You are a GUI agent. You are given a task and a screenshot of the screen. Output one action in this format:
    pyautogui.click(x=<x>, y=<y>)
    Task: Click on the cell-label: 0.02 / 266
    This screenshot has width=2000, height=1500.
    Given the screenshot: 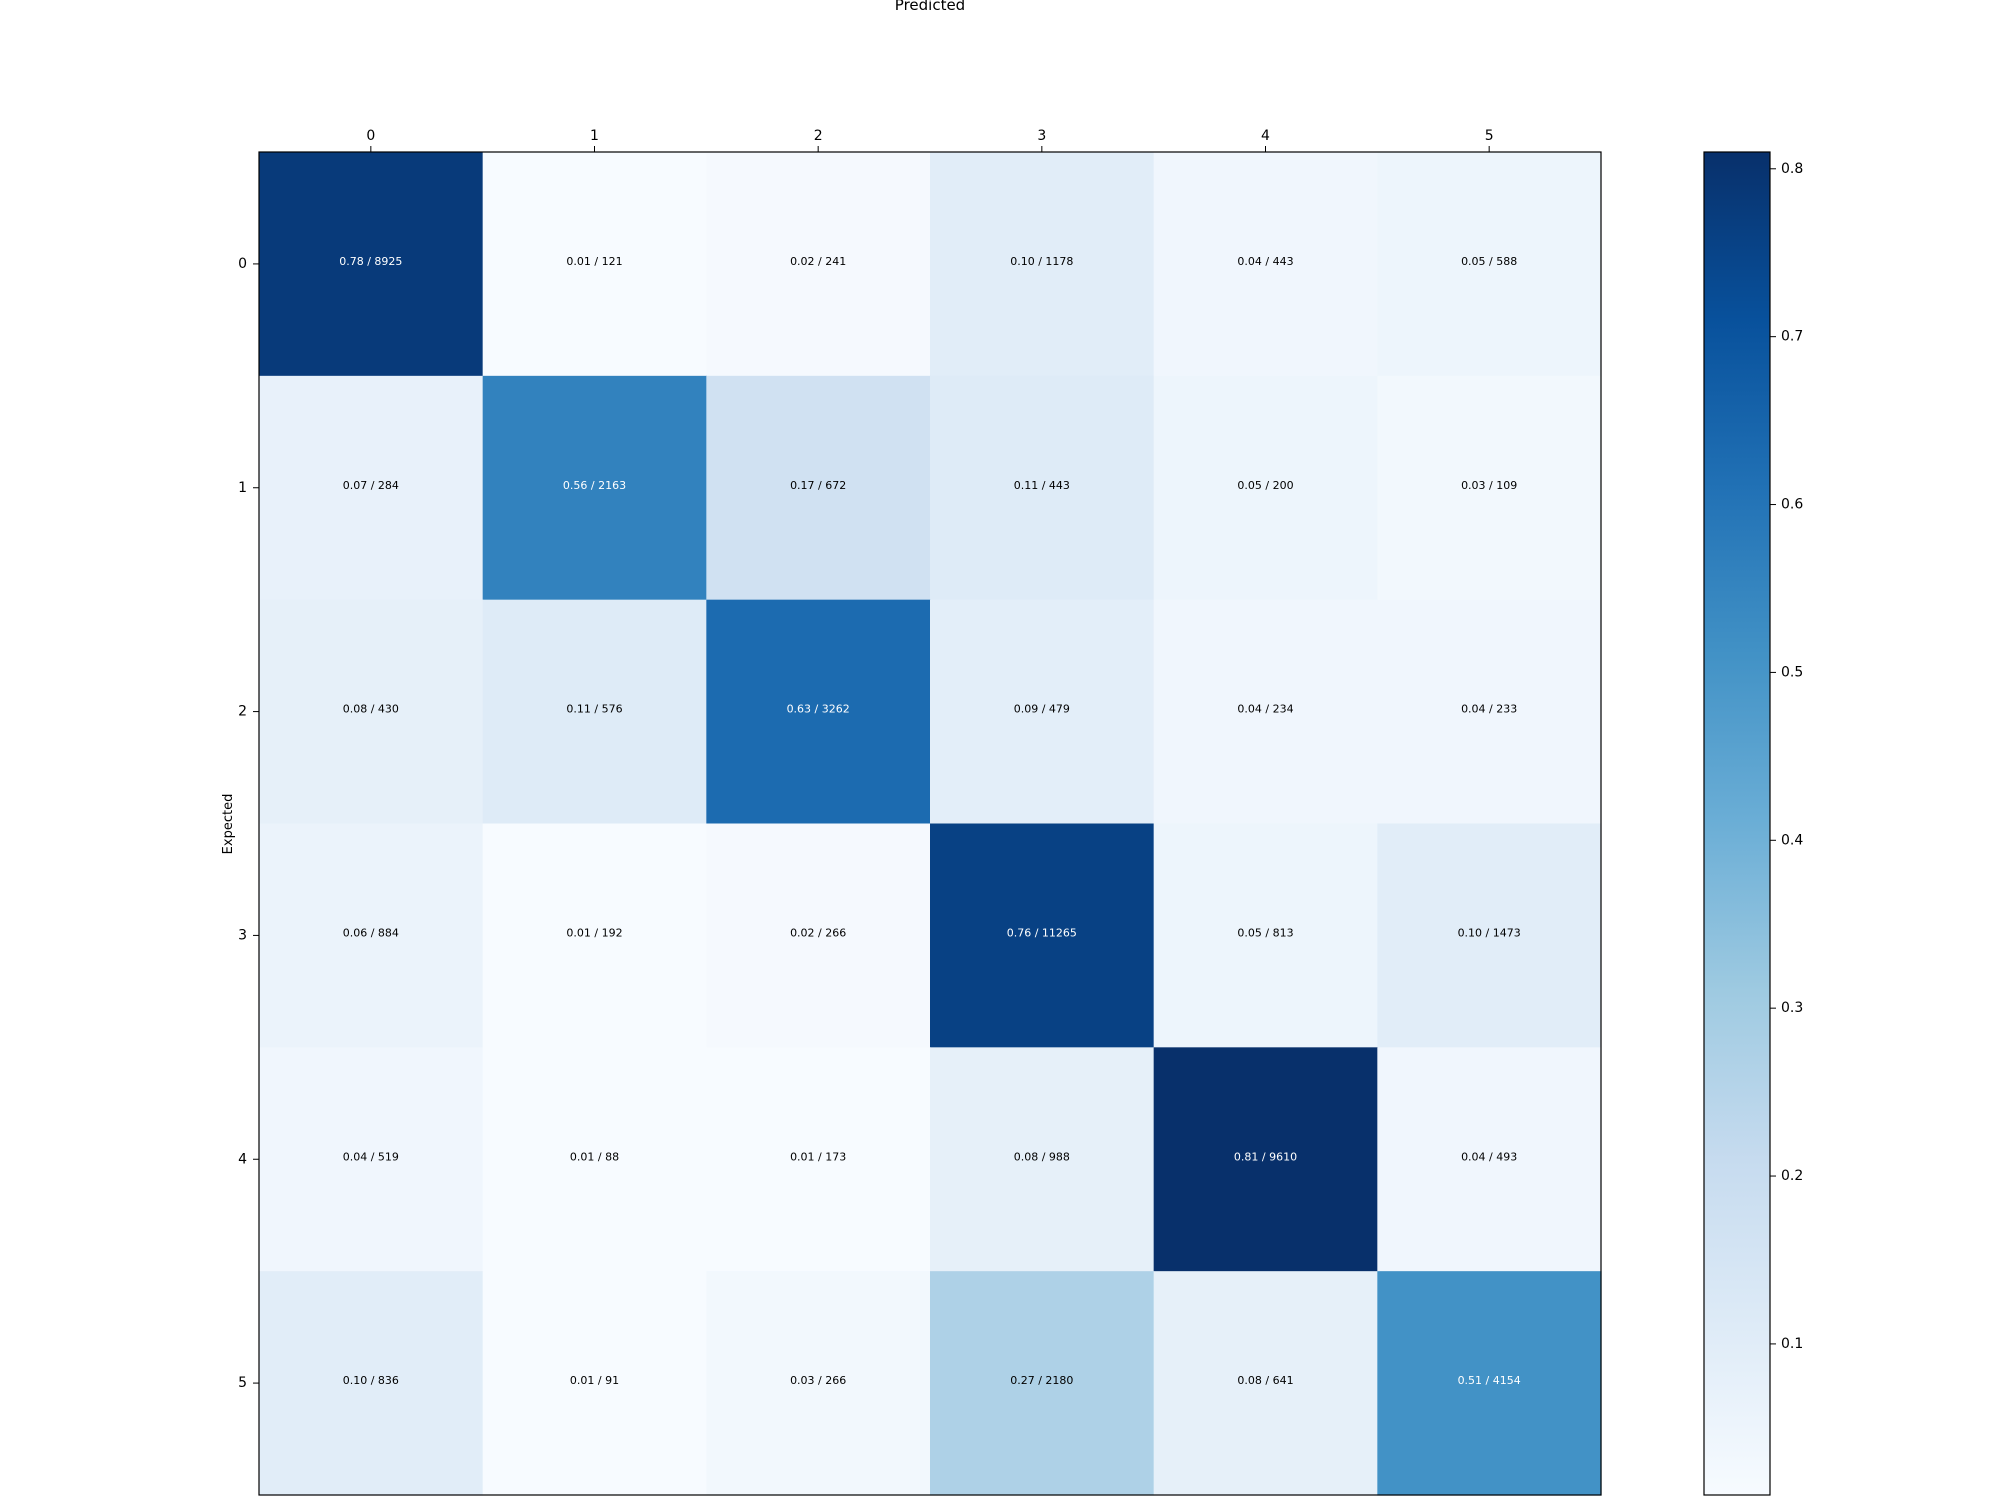 What is the action you would take?
    pyautogui.click(x=818, y=932)
    